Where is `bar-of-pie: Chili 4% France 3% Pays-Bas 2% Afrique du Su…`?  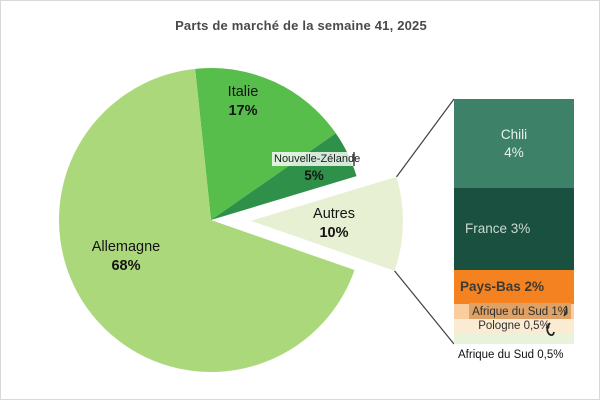
bar-of-pie: Chili 4% France 3% Pays-Bas 2% Afrique du Su… is located at coordinates (514, 221).